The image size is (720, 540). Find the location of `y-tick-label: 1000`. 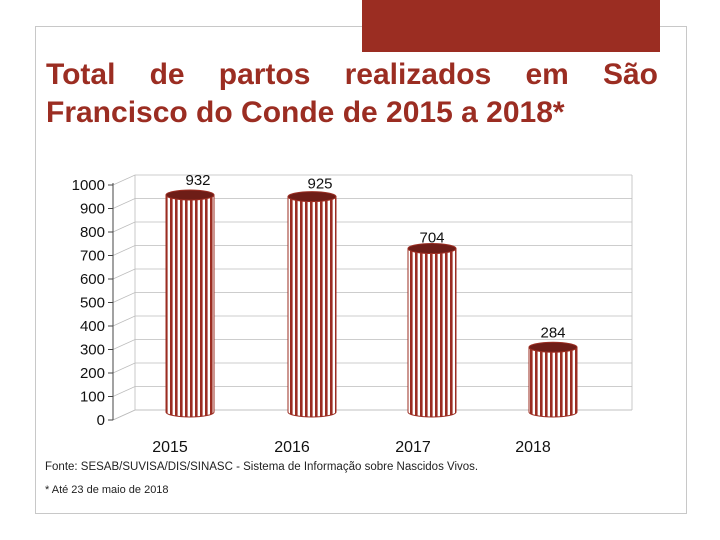

y-tick-label: 1000 is located at coordinates (88, 185).